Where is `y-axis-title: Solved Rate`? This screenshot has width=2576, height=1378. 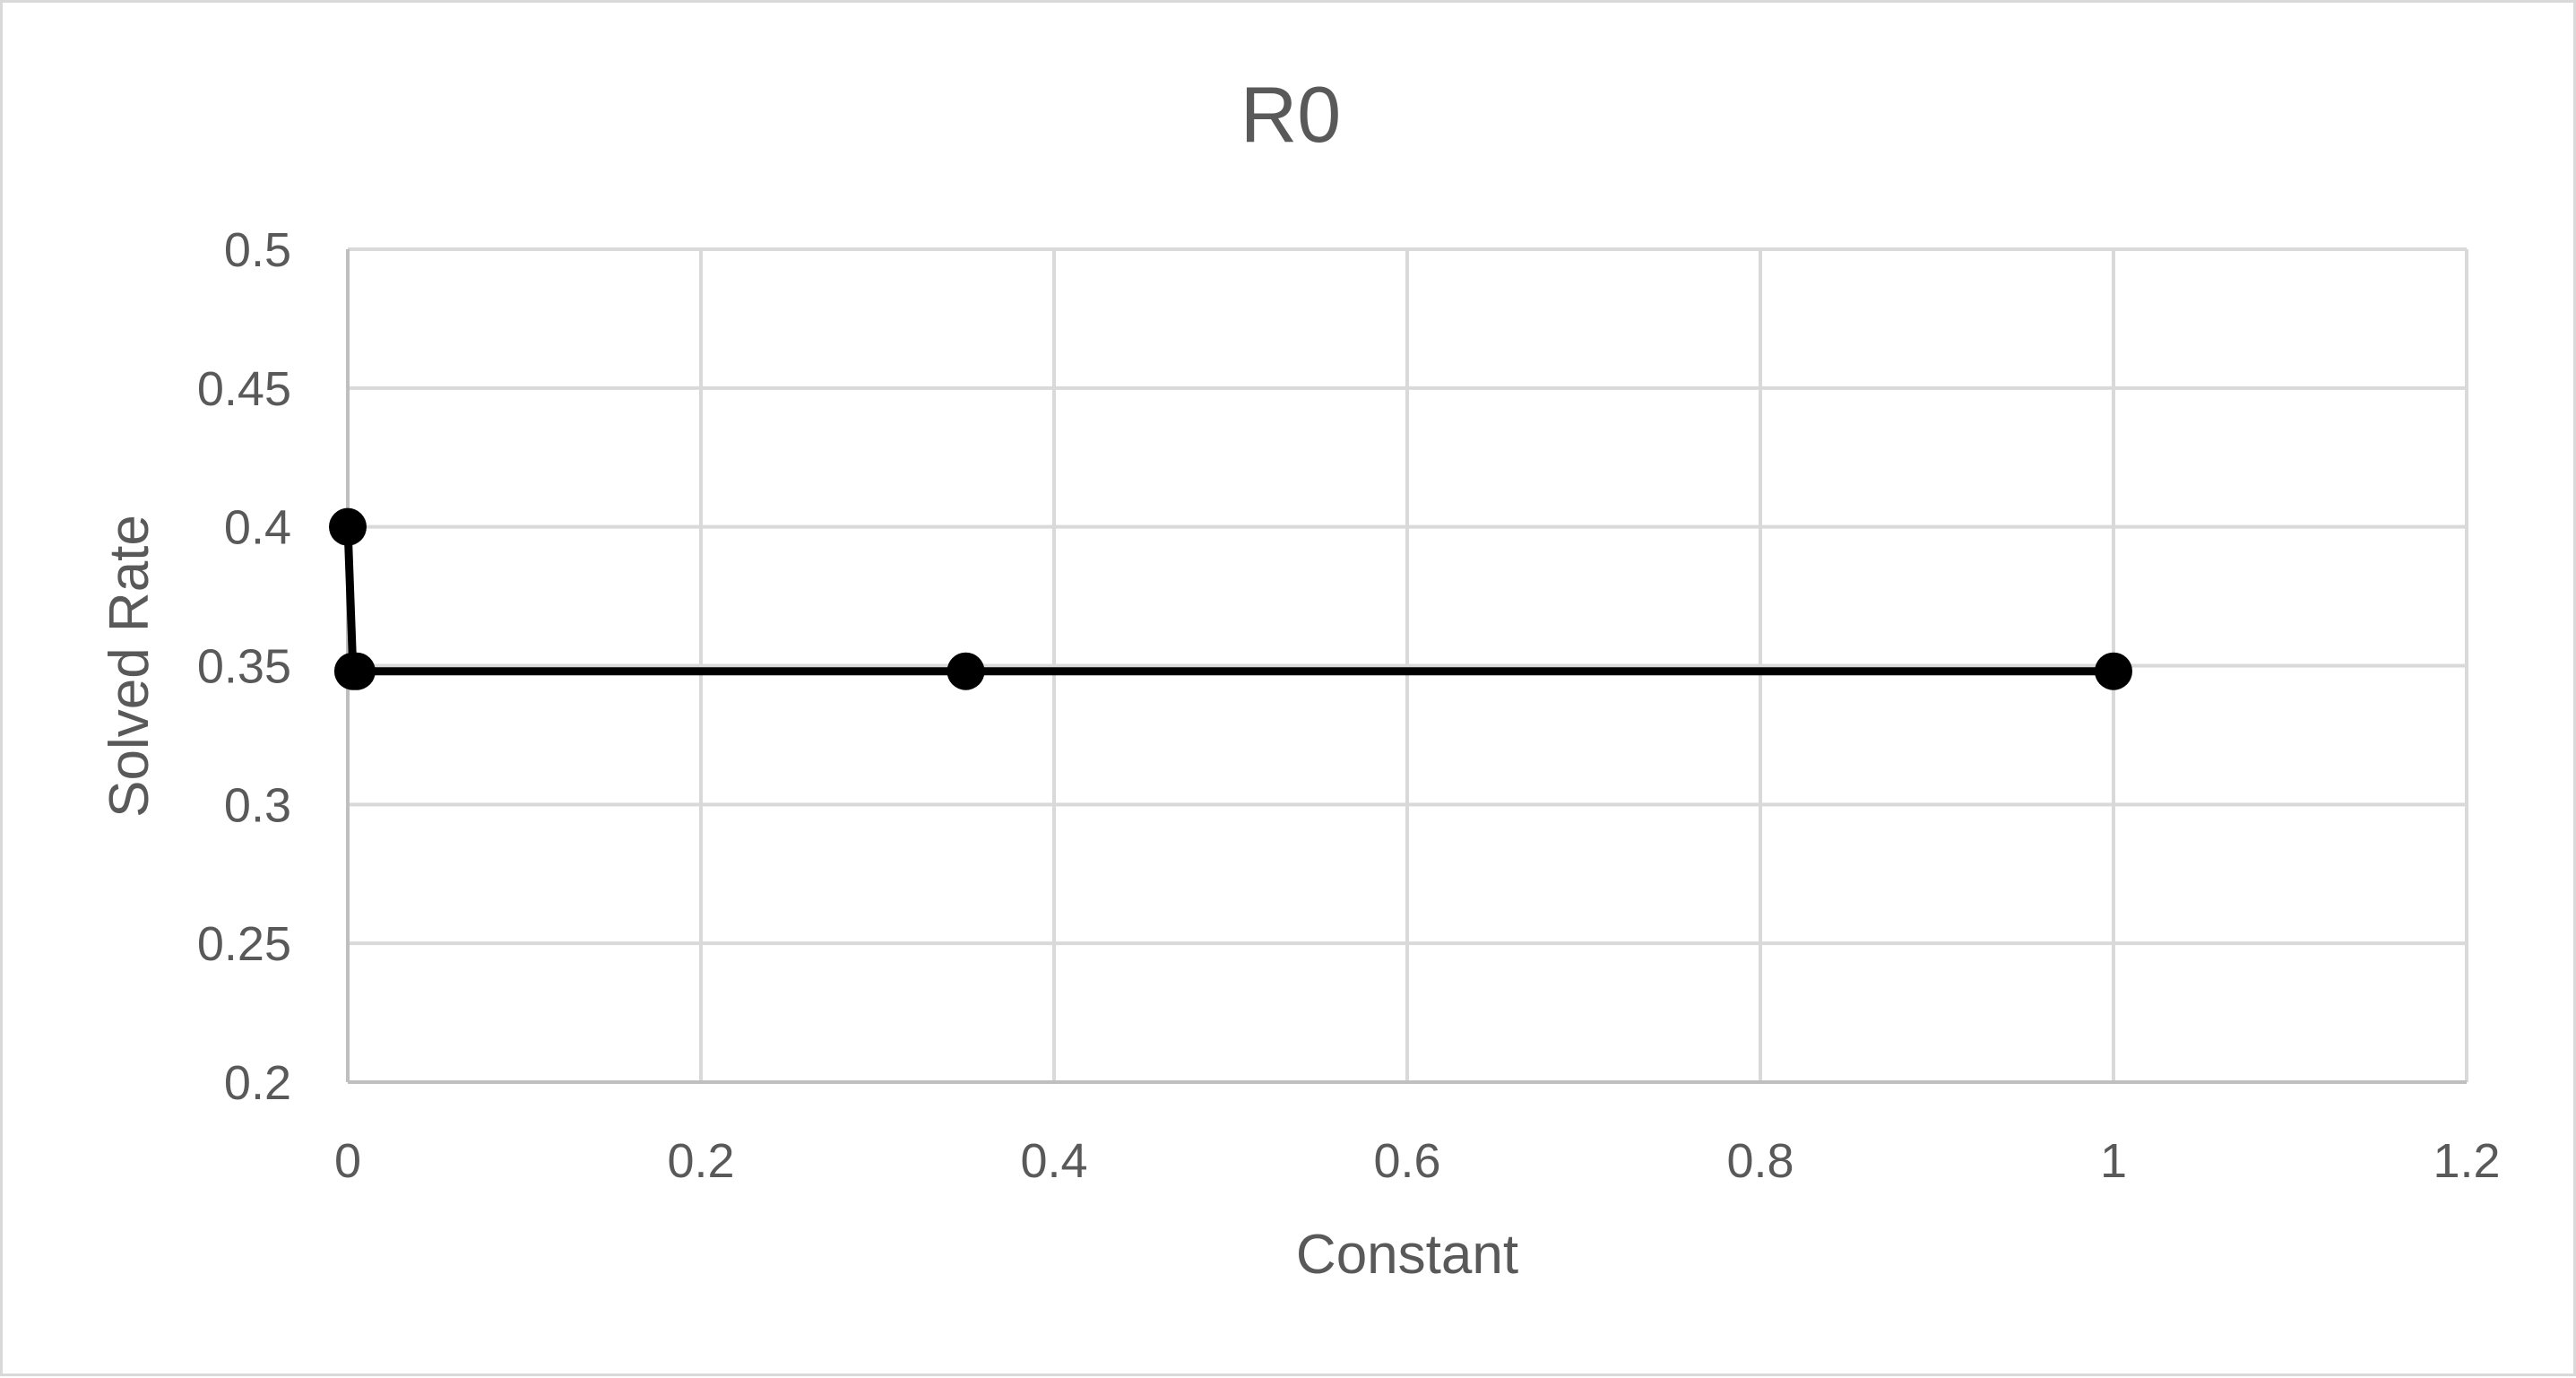 y-axis-title: Solved Rate is located at coordinates (129, 666).